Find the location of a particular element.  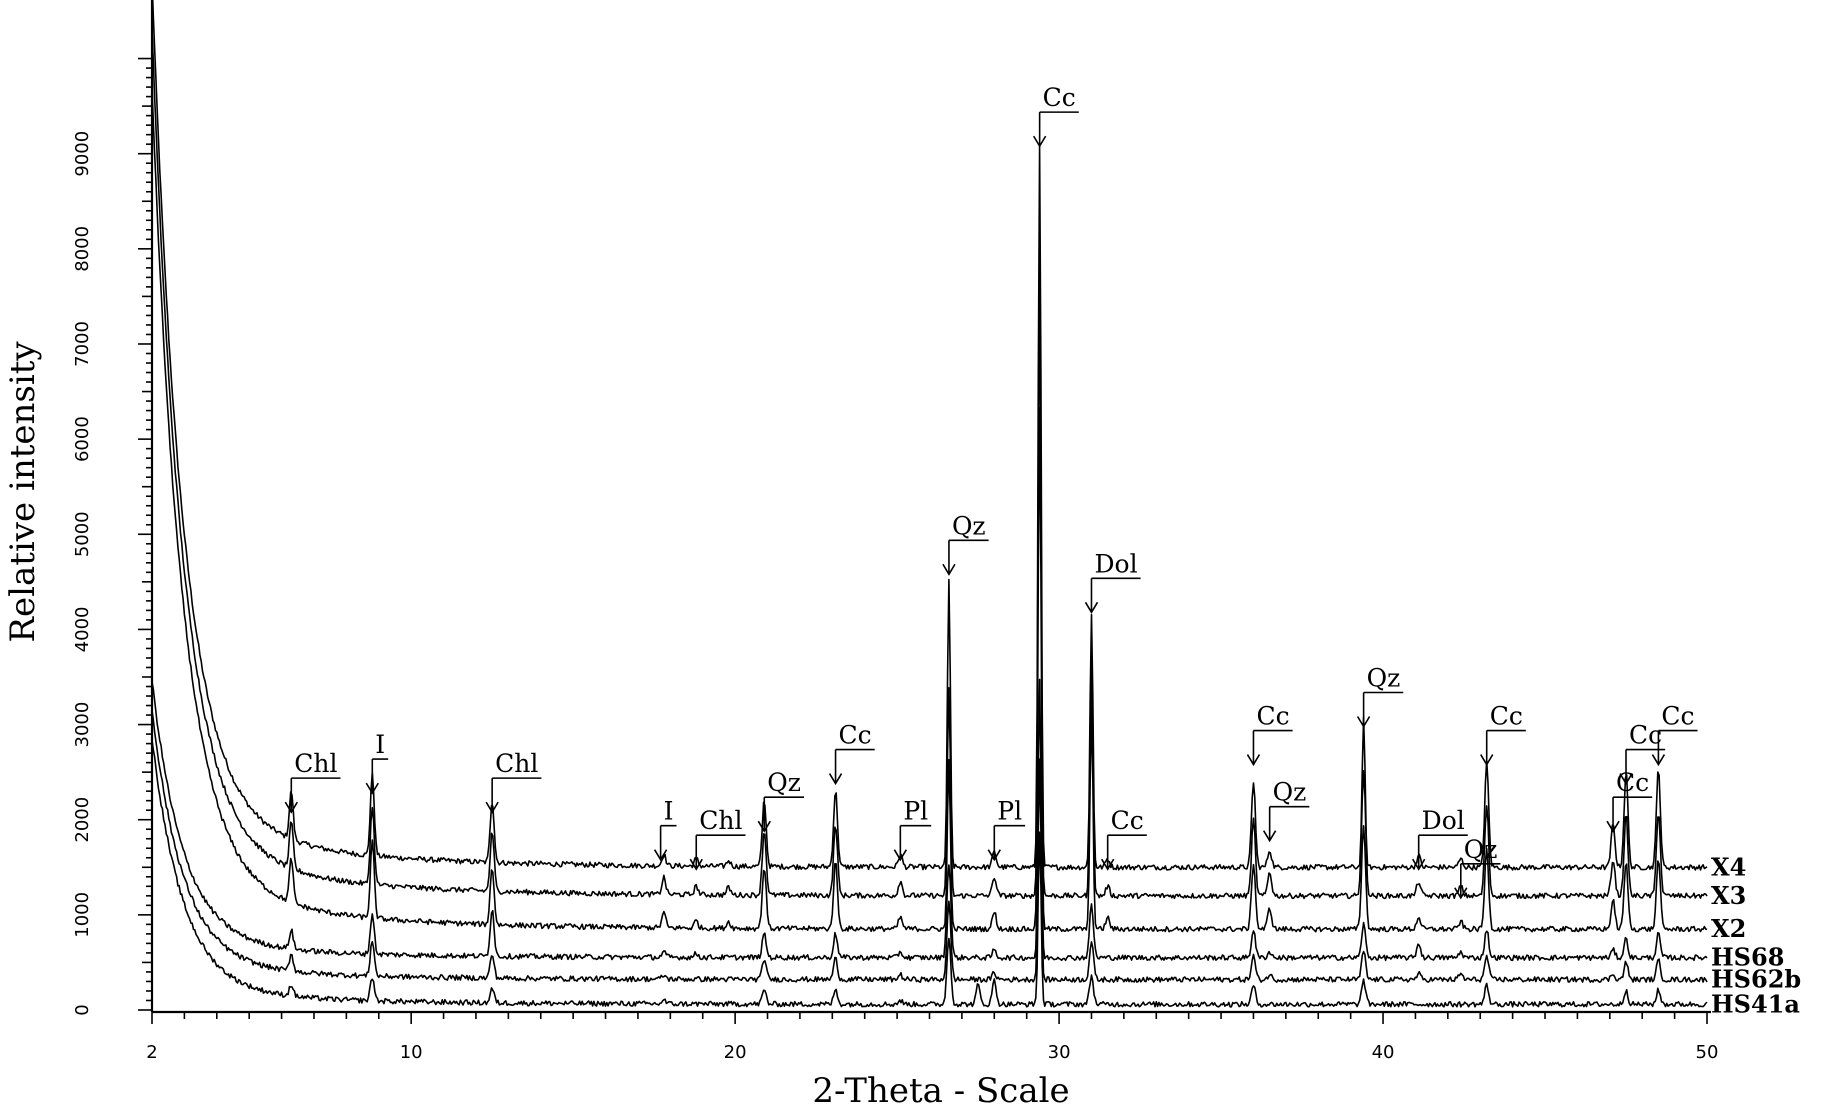

x-tick-label: 2 is located at coordinates (151, 1052).